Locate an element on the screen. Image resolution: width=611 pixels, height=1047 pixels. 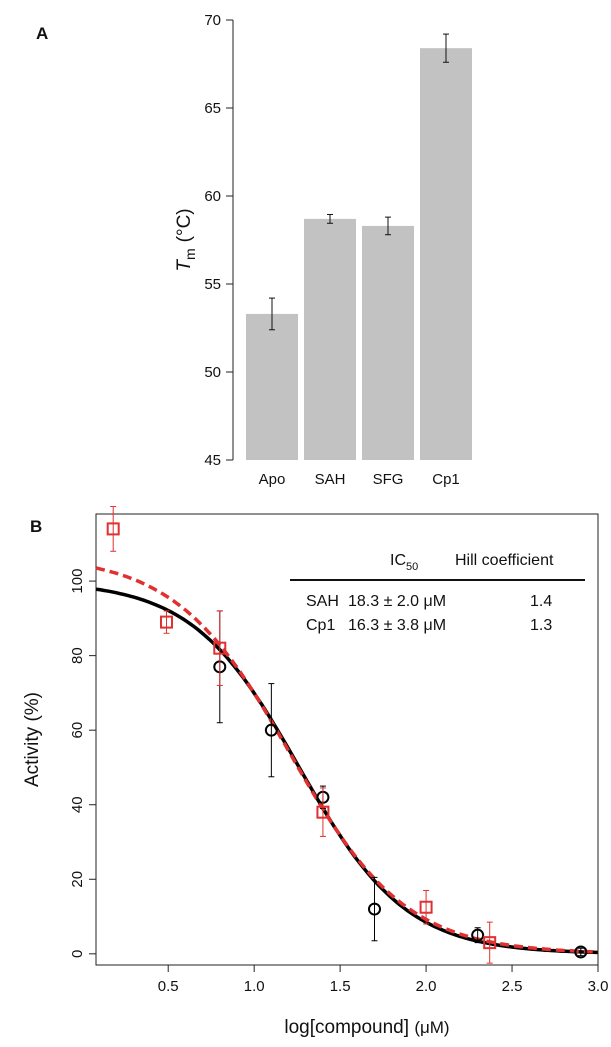
table-row-hill: 1.4 is located at coordinates (541, 601).